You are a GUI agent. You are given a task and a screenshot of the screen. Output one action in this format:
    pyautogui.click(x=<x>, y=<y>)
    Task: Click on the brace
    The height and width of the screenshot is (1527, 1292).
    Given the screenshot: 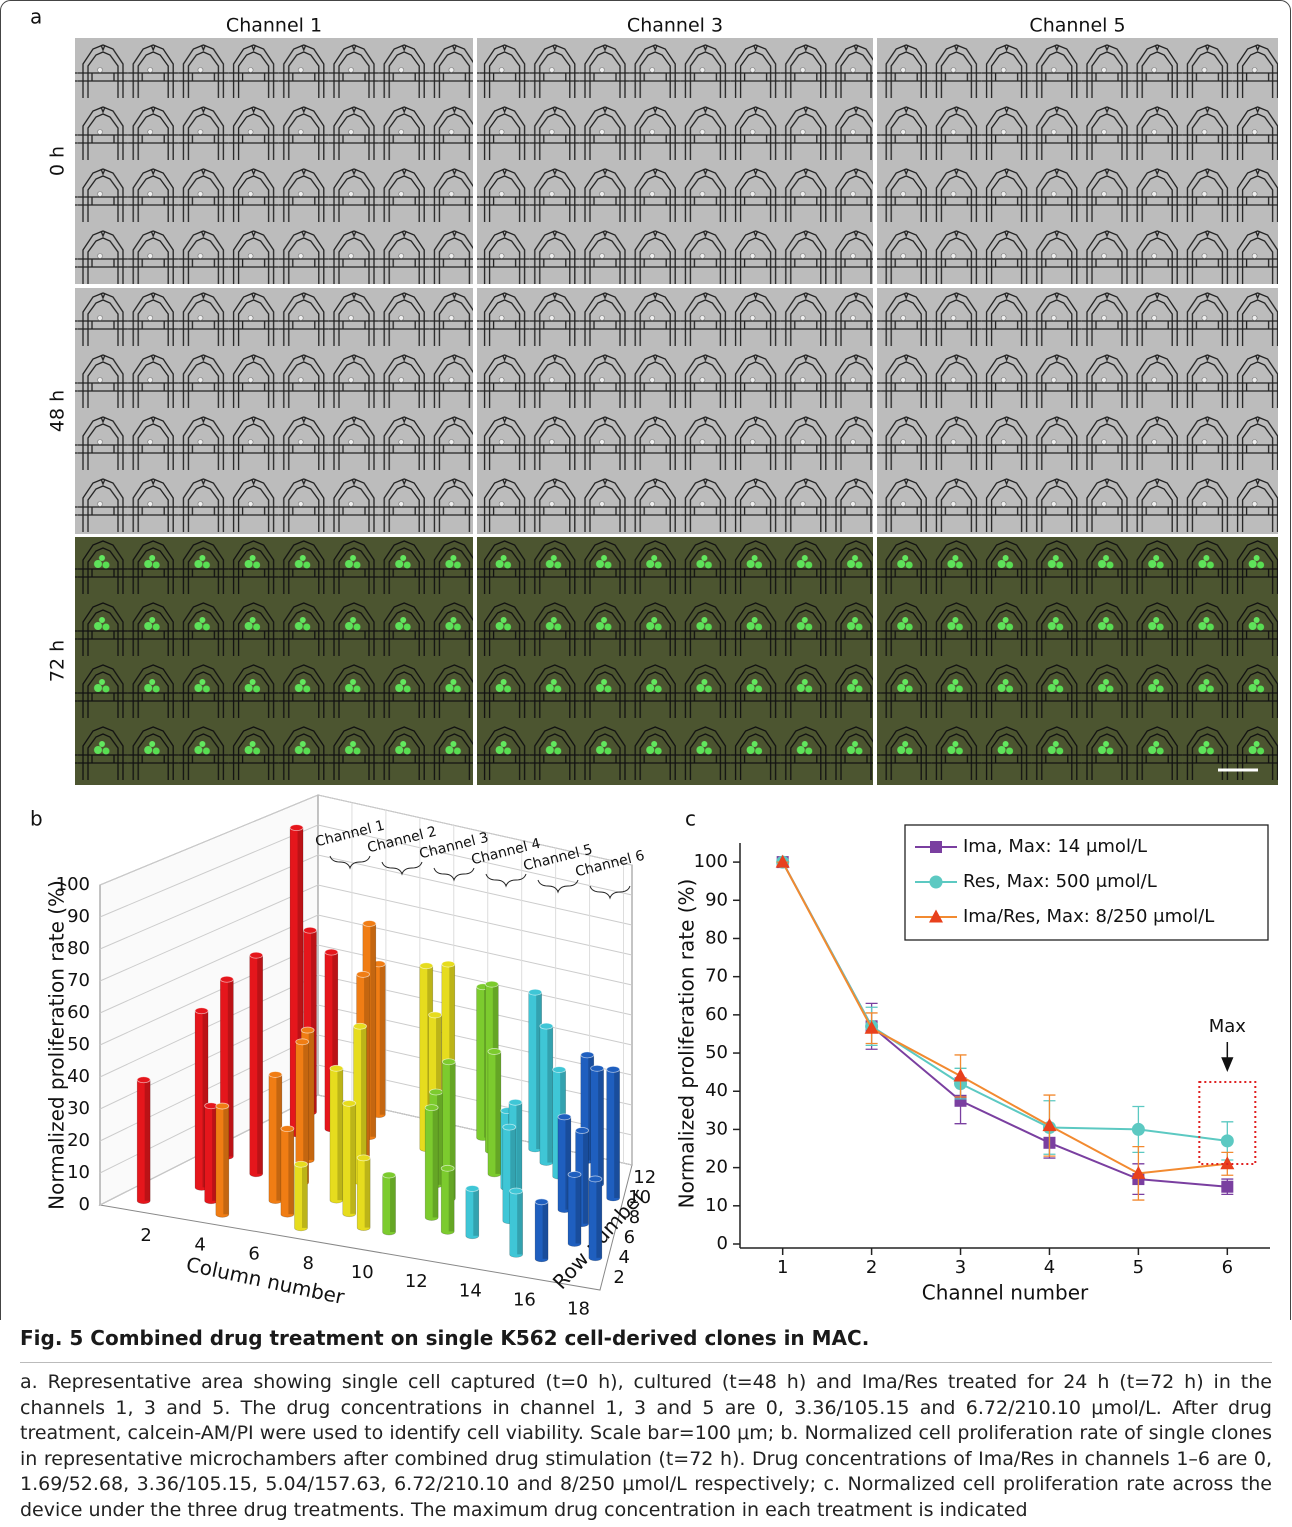 What is the action you would take?
    pyautogui.click(x=402, y=868)
    